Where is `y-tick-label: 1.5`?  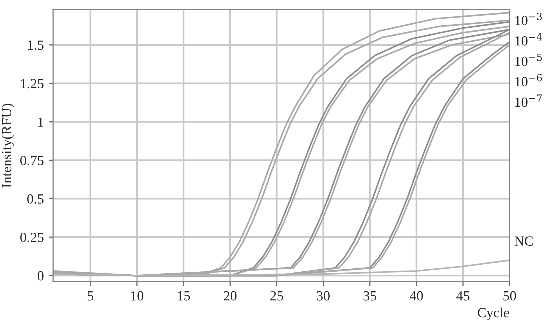
y-tick-label: 1.5 is located at coordinates (36, 45).